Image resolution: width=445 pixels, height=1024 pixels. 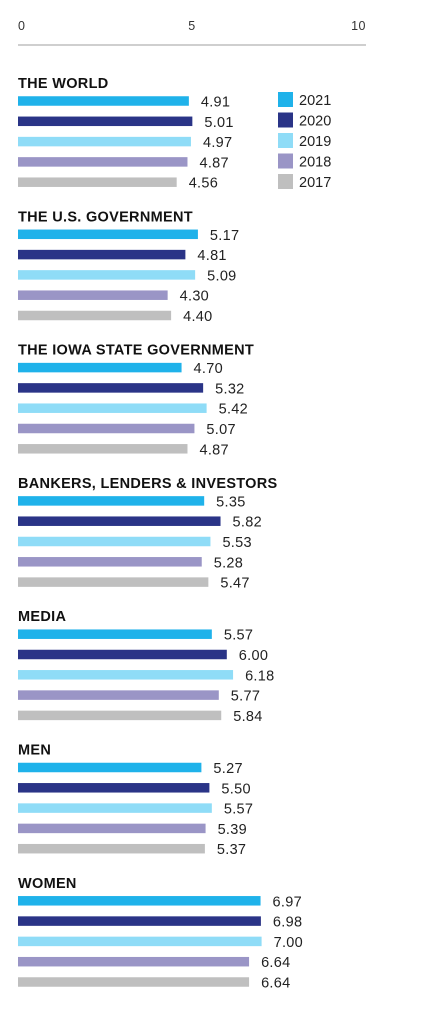 I want to click on data-label: 4.91, so click(x=215, y=103).